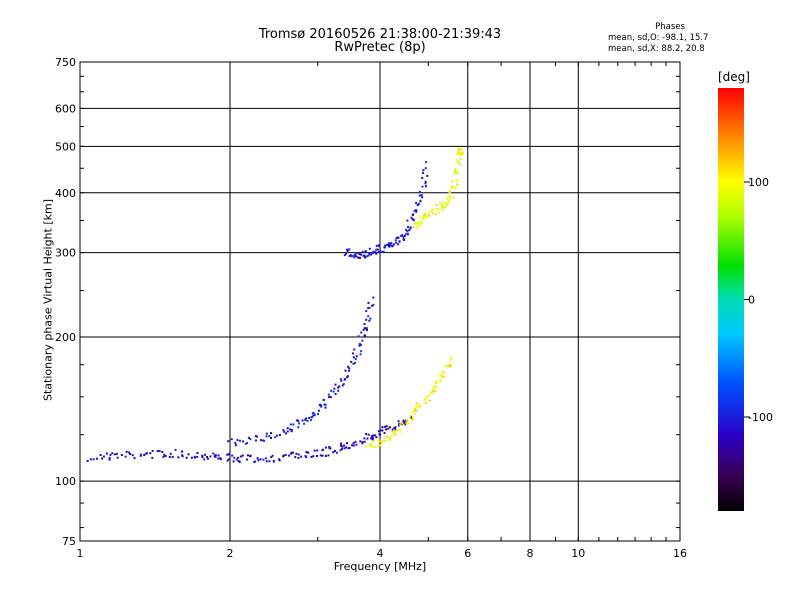 The image size is (800, 600). I want to click on y-tick-label: 400, so click(65, 193).